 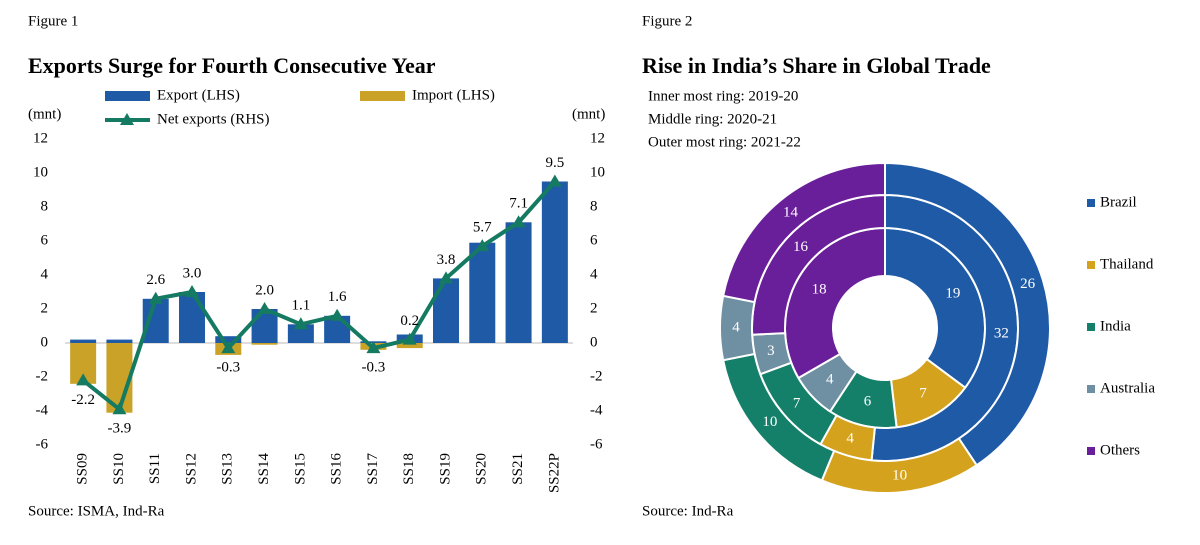 I want to click on legend-label: Australia, so click(x=1127, y=388).